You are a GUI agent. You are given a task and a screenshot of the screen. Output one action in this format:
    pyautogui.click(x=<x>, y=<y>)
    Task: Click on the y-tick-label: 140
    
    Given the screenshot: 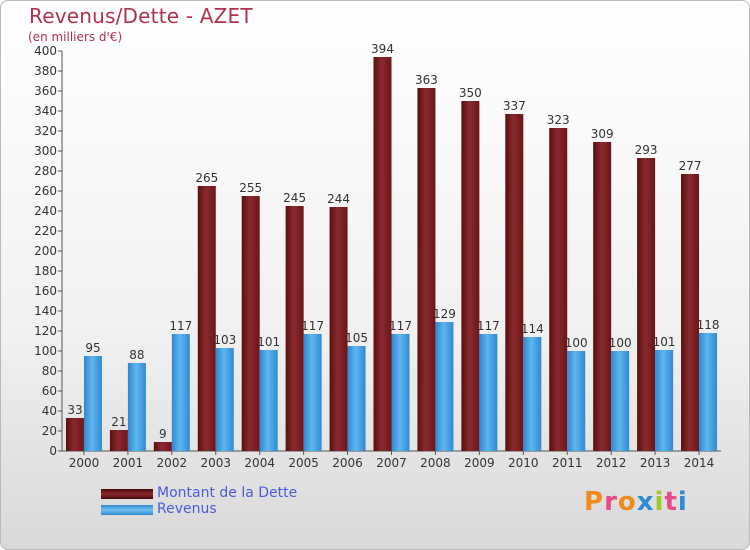 What is the action you would take?
    pyautogui.click(x=45, y=311)
    